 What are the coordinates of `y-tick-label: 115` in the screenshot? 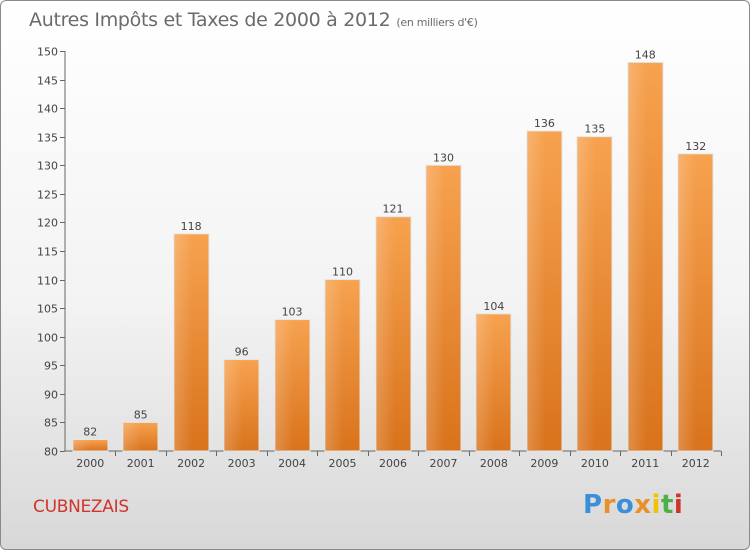 It's located at (47, 252).